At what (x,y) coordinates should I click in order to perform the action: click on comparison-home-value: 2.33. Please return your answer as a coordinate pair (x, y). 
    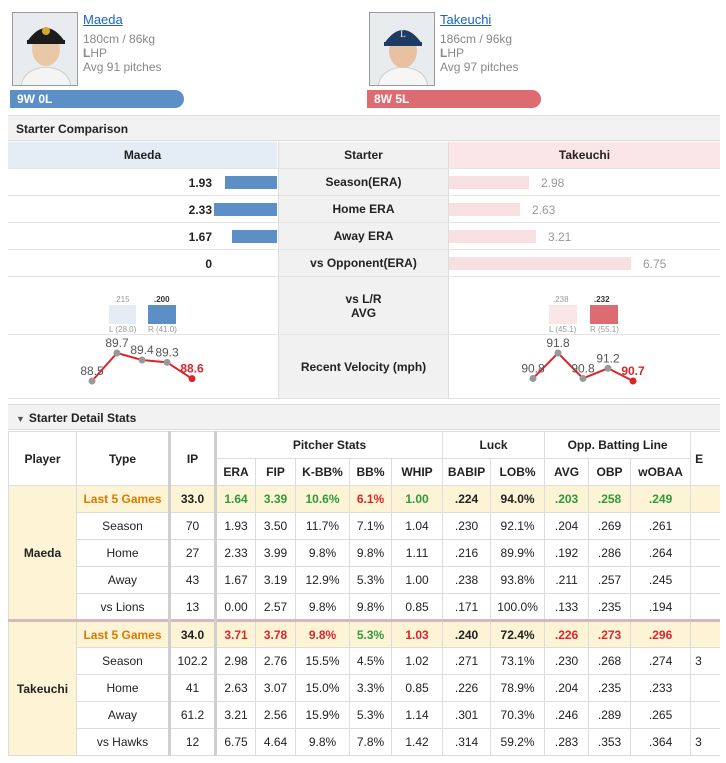
    Looking at the image, I should click on (200, 210).